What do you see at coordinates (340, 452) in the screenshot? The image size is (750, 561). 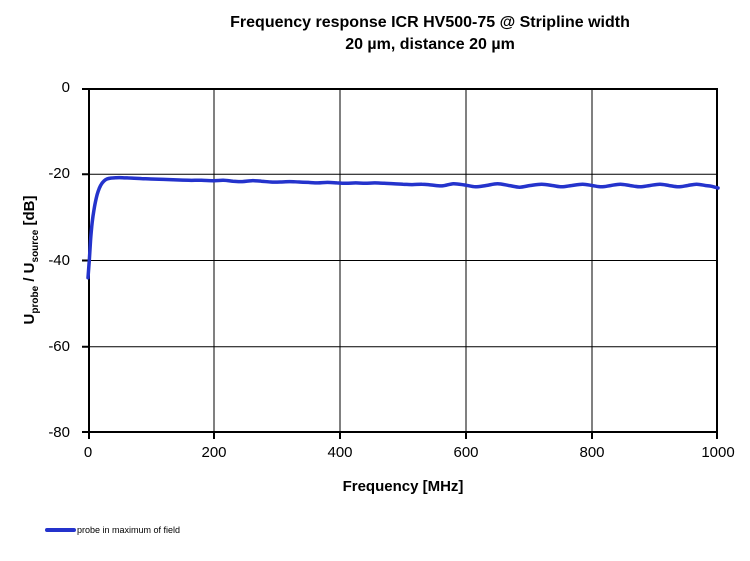 I see `x-tick-label-400: 400` at bounding box center [340, 452].